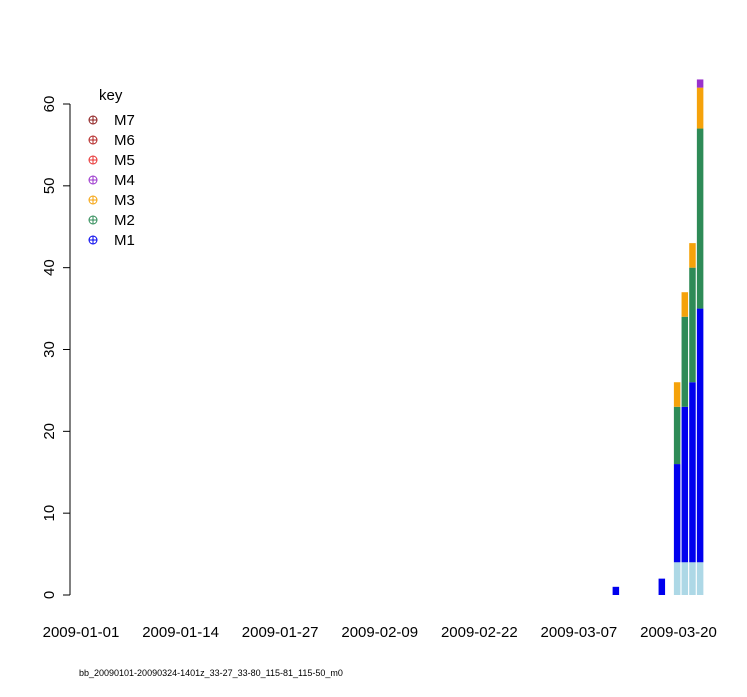  Describe the element at coordinates (124, 220) in the screenshot. I see `legend-label: M2` at that location.